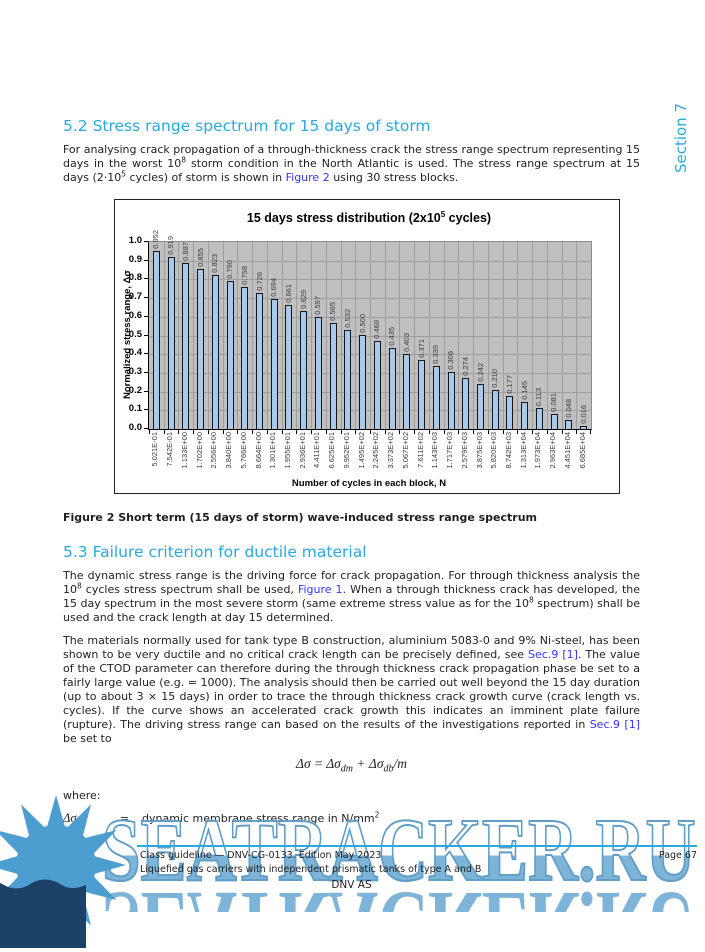 Image resolution: width=705 pixels, height=952 pixels. I want to click on bar-value-label: 0.306, so click(451, 360).